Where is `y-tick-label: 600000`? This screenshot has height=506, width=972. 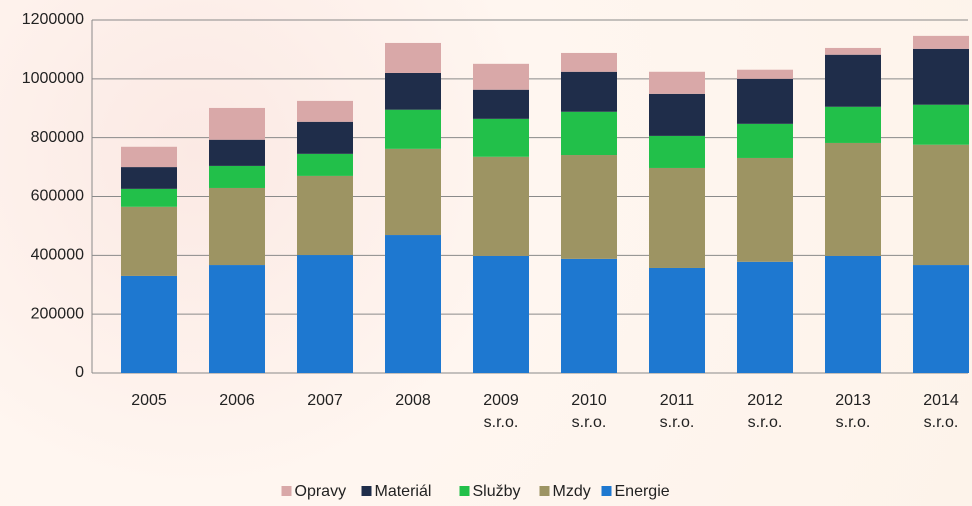
y-tick-label: 600000 is located at coordinates (57, 196).